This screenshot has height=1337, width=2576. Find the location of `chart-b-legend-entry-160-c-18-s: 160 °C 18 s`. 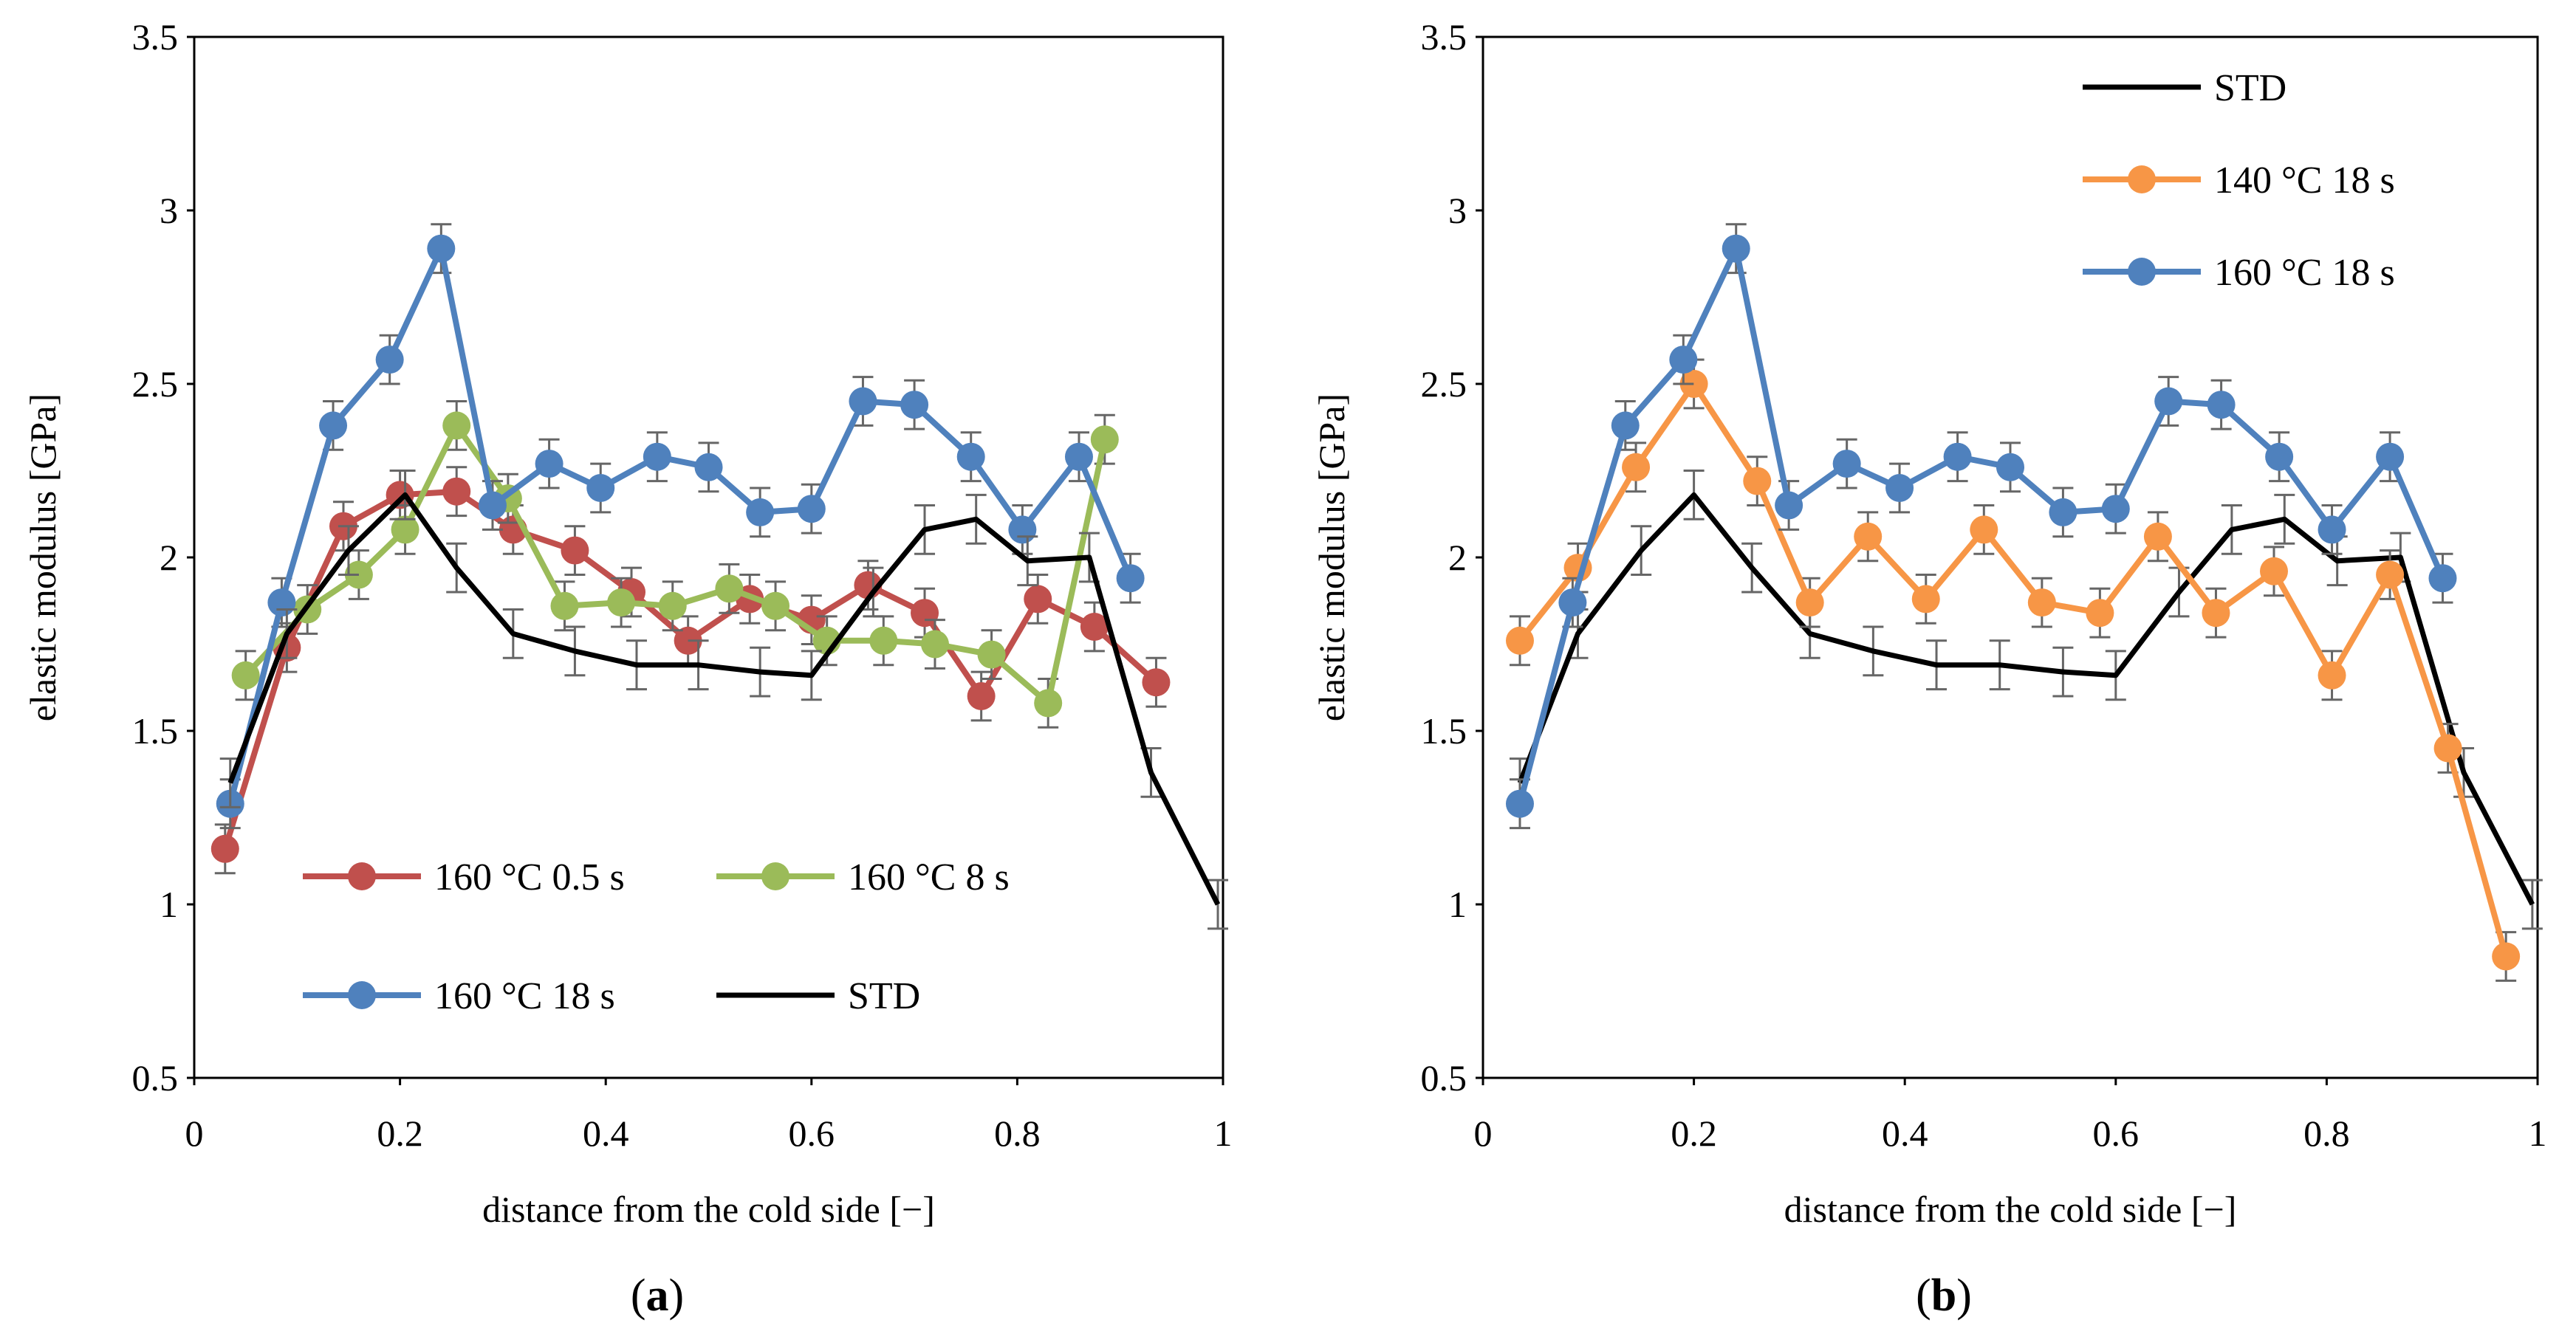

chart-b-legend-entry-160-c-18-s: 160 °C 18 s is located at coordinates (2239, 273).